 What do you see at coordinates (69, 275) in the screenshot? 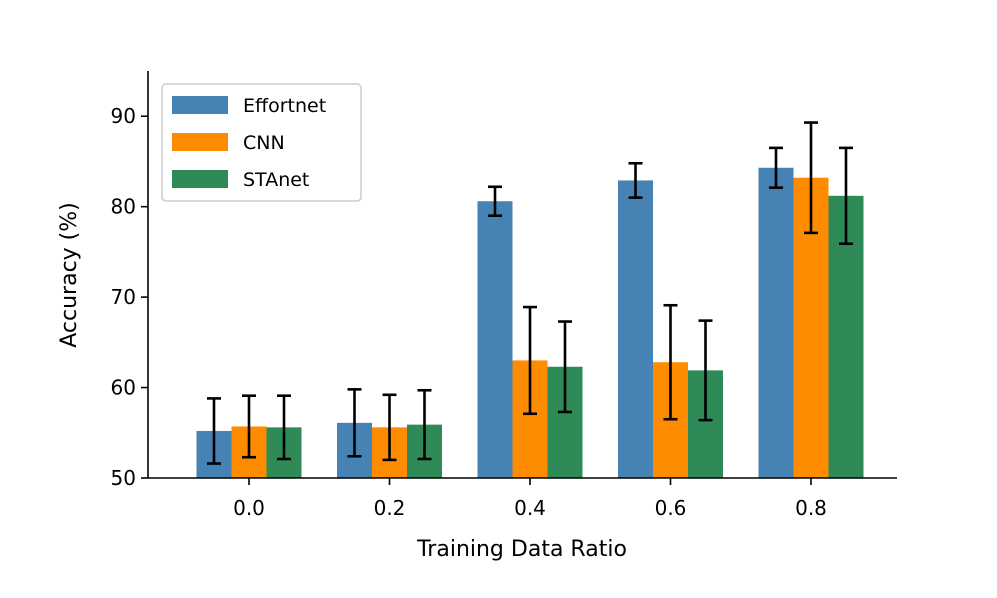
I see `y-axis-label: Accuracy (%)` at bounding box center [69, 275].